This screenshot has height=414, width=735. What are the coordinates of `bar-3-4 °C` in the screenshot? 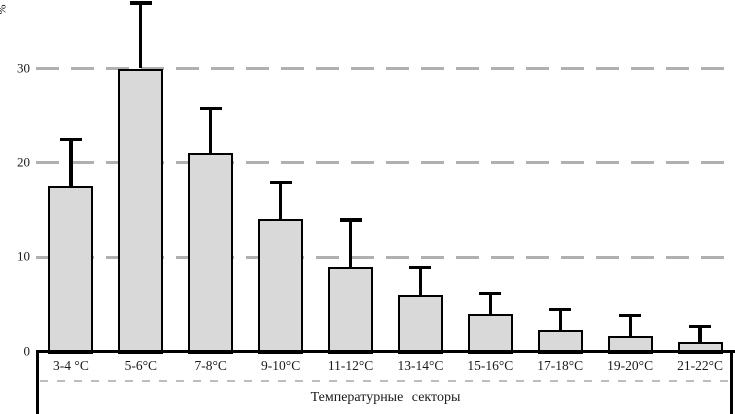 It's located at (71, 270).